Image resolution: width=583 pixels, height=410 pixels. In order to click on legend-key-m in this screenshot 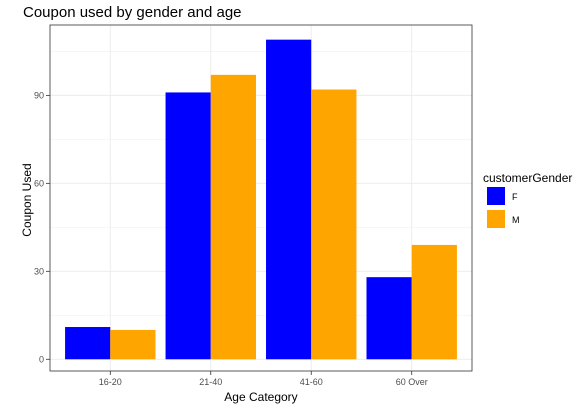, I will do `click(496, 219)`.